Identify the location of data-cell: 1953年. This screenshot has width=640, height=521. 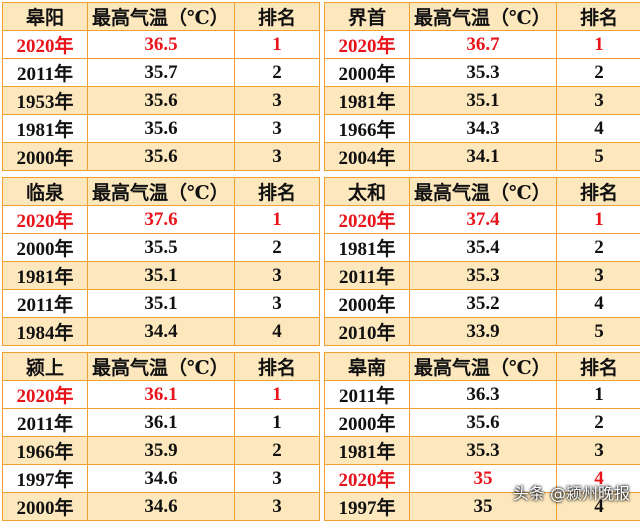
(45, 101).